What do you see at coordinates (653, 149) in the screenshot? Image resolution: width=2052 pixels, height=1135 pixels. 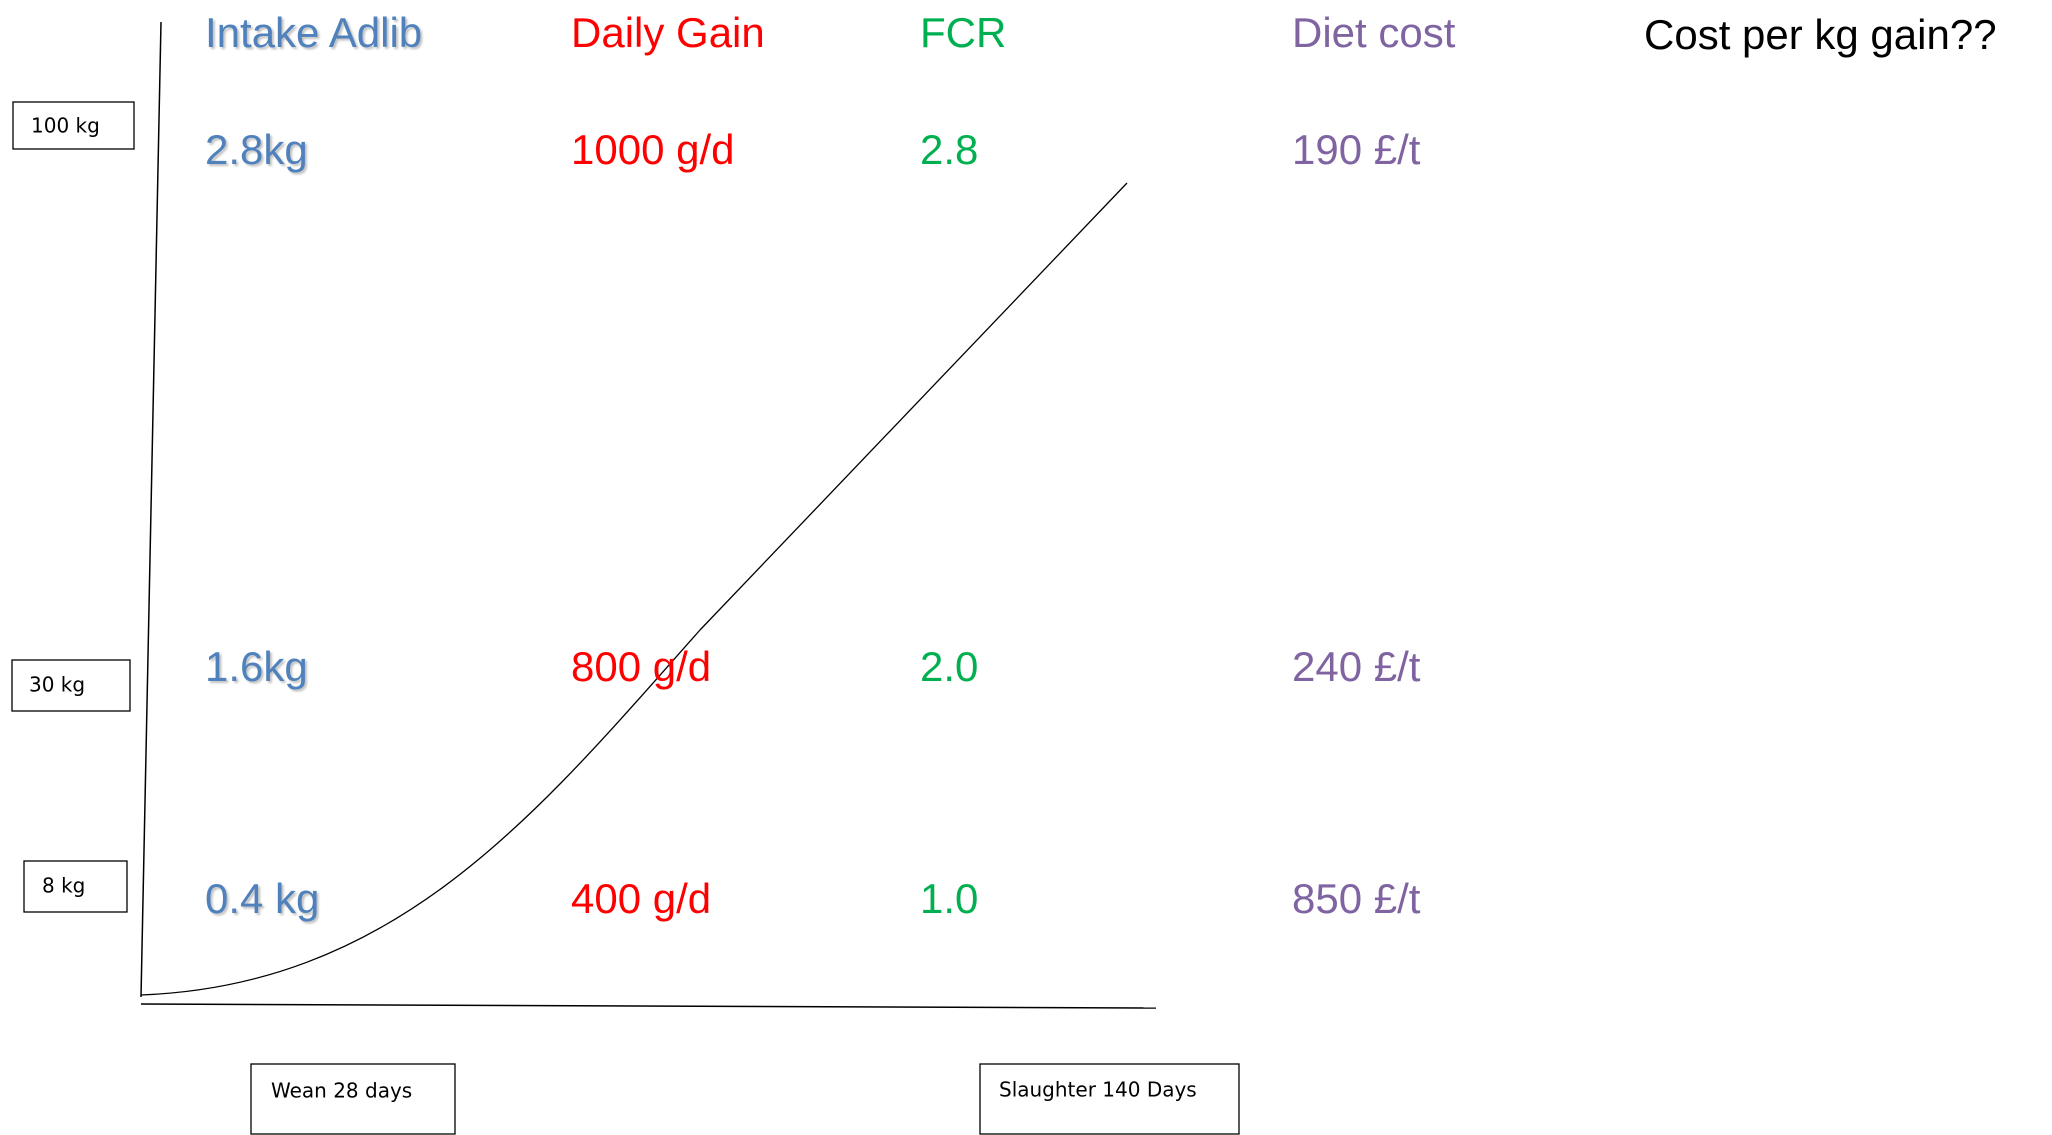 I see `cell-value: 1000 g/d` at bounding box center [653, 149].